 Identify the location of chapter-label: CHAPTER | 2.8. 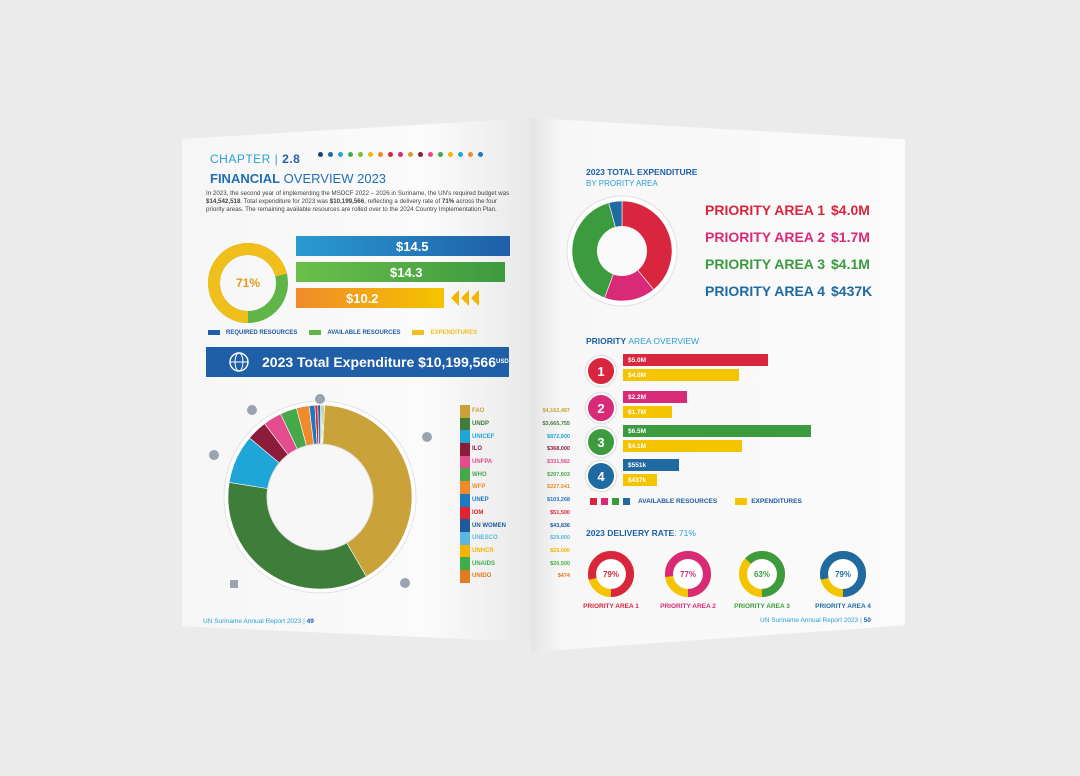
(255, 159).